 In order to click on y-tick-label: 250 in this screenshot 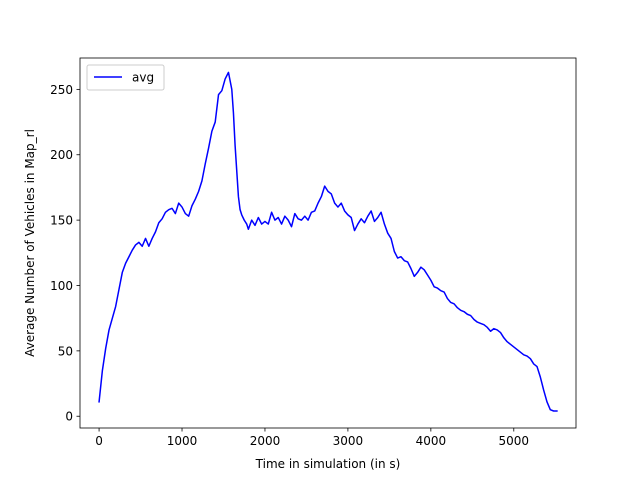, I will do `click(61, 90)`.